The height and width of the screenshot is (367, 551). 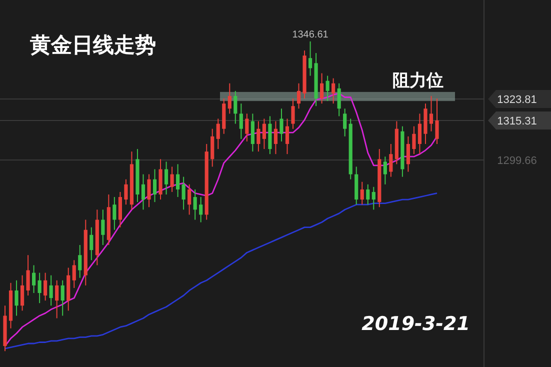 I want to click on text: 黄金日线走势, so click(x=92, y=44).